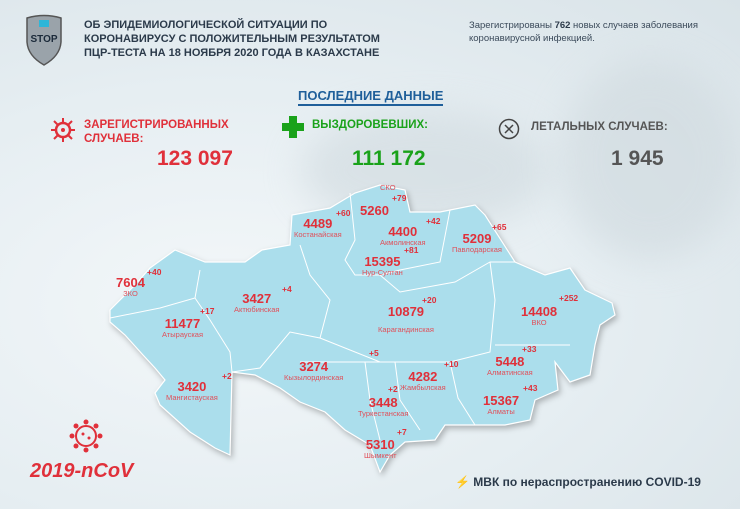  What do you see at coordinates (374, 353) in the screenshot?
I see `region-delta: +5` at bounding box center [374, 353].